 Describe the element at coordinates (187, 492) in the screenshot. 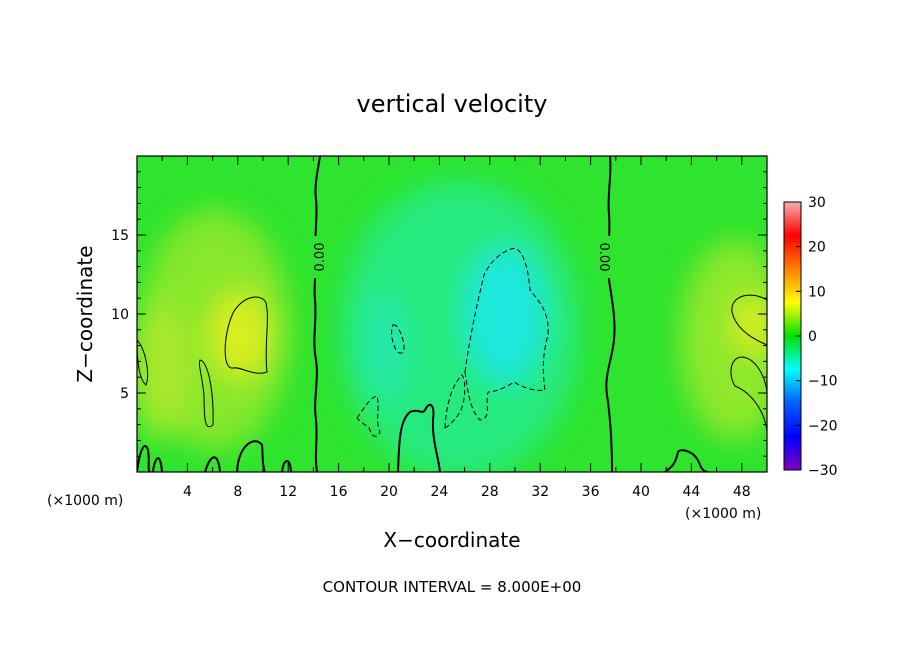

I see `x-tick-label: 4` at that location.